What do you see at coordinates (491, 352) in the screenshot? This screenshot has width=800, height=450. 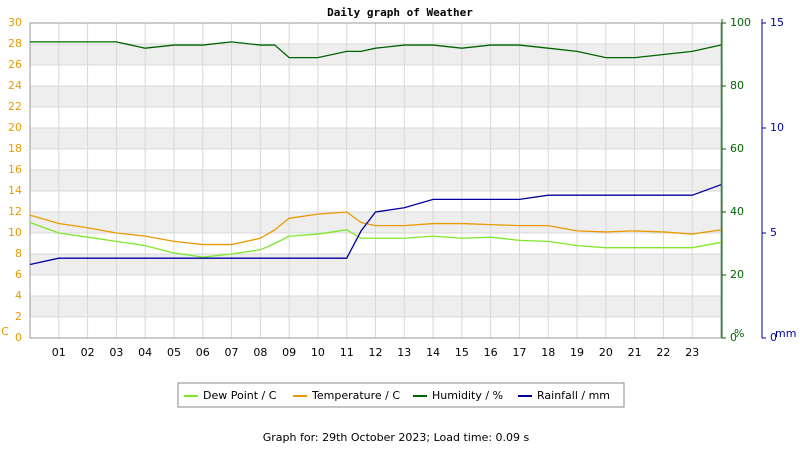 I see `x-tick-label: 16` at bounding box center [491, 352].